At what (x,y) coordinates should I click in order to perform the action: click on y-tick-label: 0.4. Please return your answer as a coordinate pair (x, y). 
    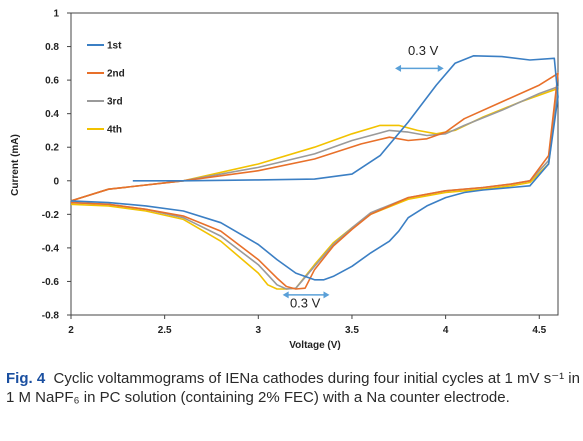
    Looking at the image, I should click on (52, 114).